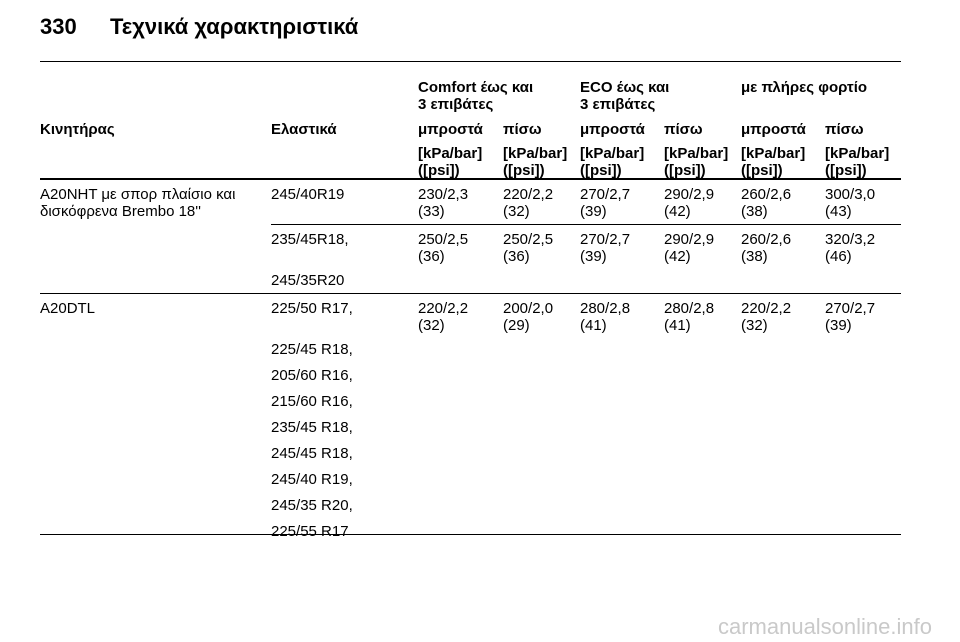 The height and width of the screenshot is (642, 960). What do you see at coordinates (522, 129) in the screenshot?
I see `column-header-comfort-rear: πίσω` at bounding box center [522, 129].